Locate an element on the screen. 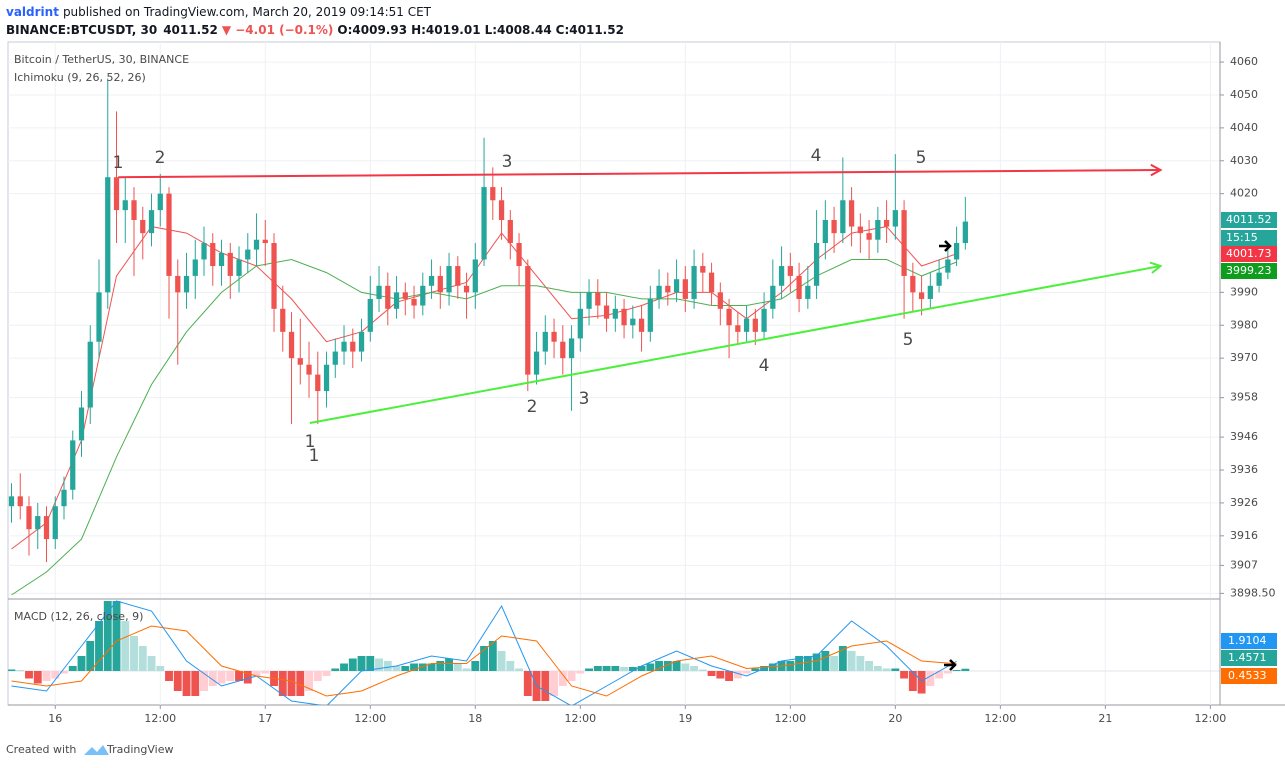 Image resolution: width=1285 pixels, height=768 pixels. footer-text: Created with is located at coordinates (41, 749).